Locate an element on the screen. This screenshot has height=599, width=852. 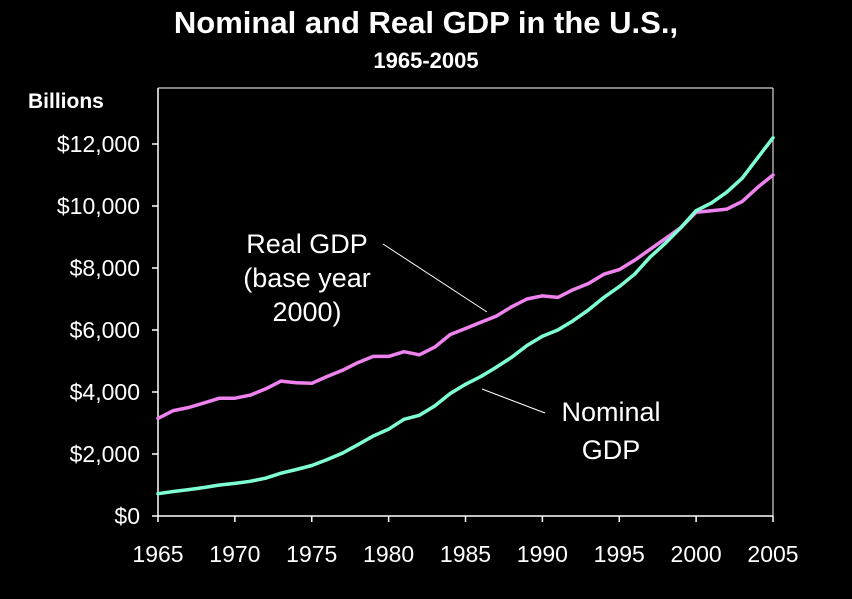
x-tick-label: 2005 is located at coordinates (772, 554).